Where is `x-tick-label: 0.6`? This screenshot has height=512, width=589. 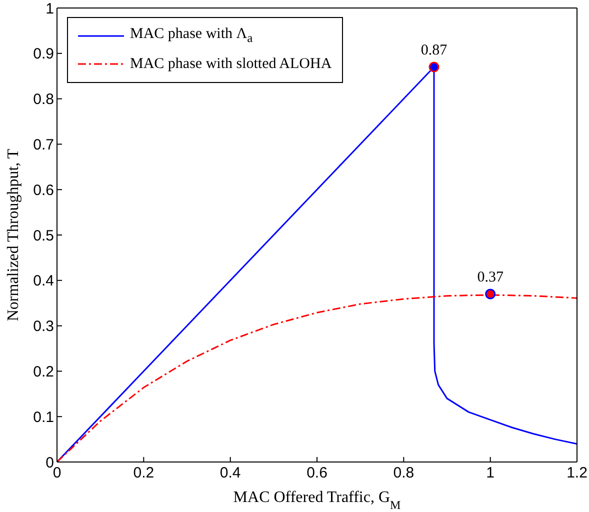 x-tick-label: 0.6 is located at coordinates (317, 473).